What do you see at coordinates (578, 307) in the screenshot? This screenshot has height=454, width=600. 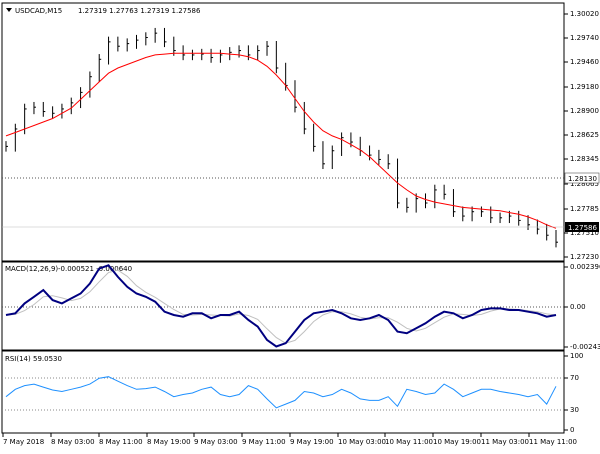 I see `macd-tick-label: 0.00` at bounding box center [578, 307].